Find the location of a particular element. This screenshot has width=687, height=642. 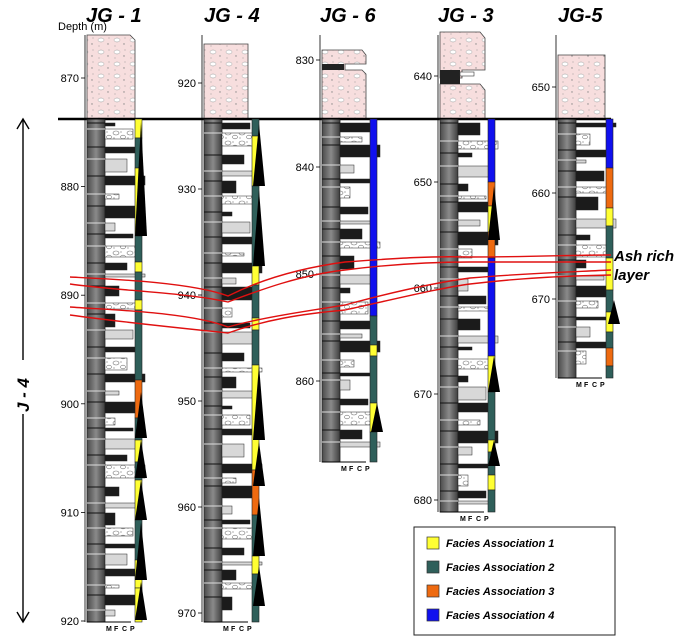

legend-swatch-fa1 is located at coordinates (433, 543).